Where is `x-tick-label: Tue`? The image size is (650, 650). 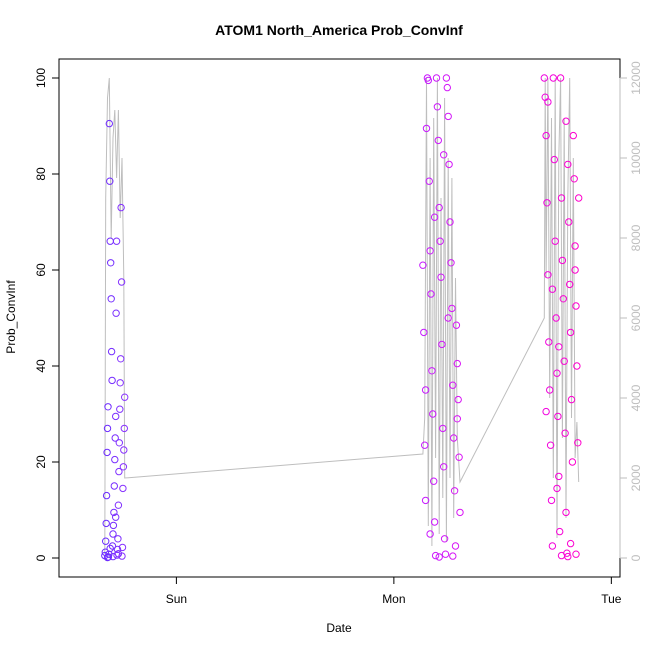 x-tick-label: Tue is located at coordinates (611, 599).